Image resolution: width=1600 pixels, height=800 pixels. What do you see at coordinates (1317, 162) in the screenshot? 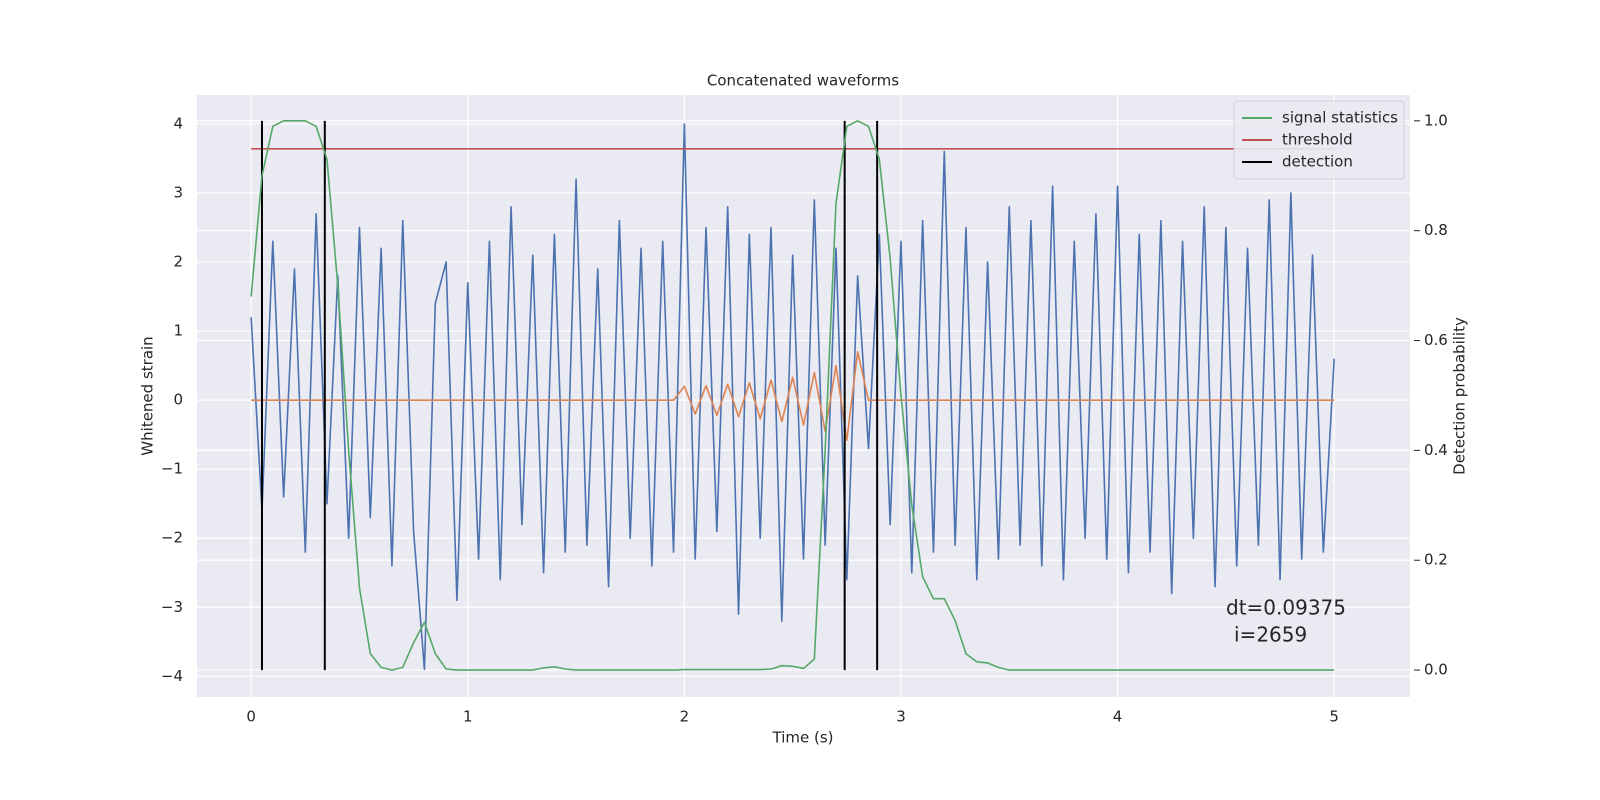
I see `legend-label: detection` at bounding box center [1317, 162].